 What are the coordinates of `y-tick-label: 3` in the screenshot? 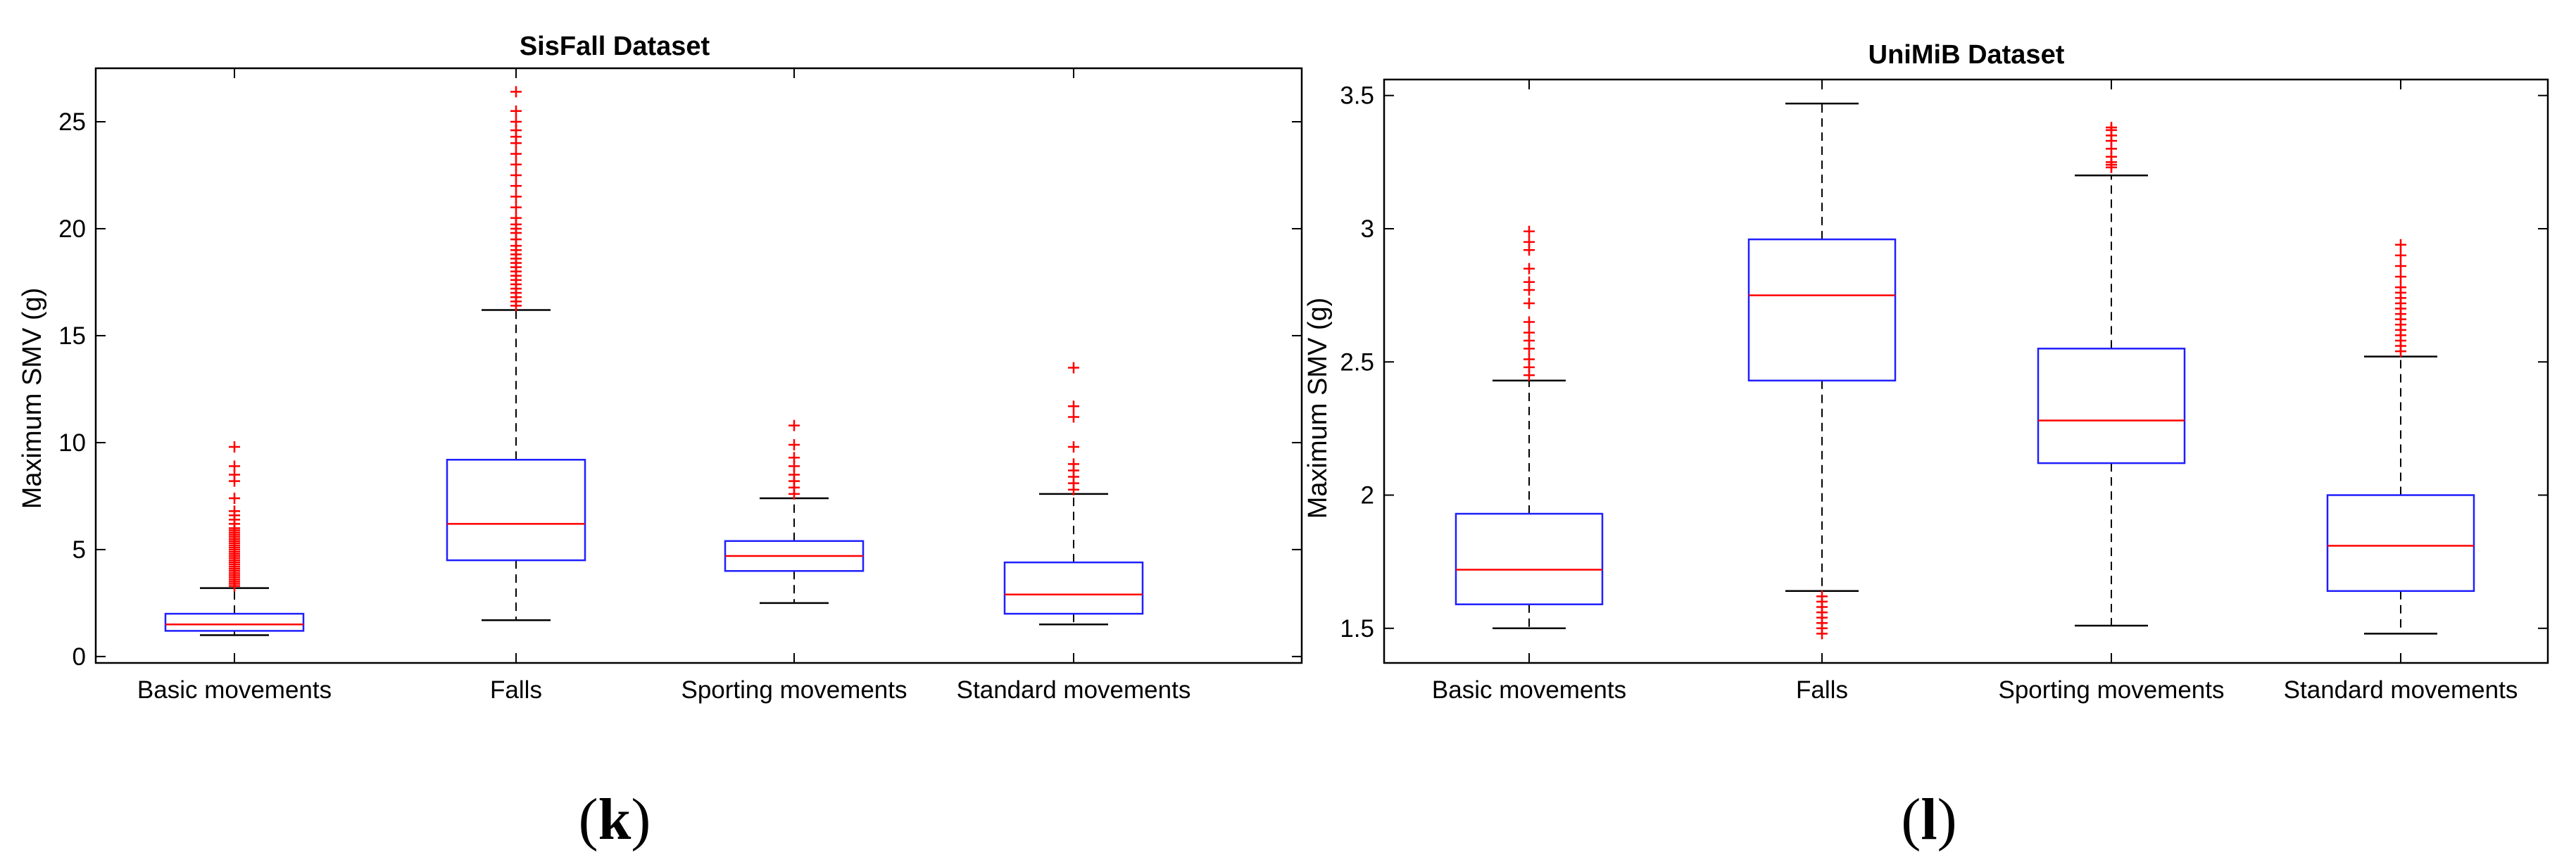 It's located at (1367, 229).